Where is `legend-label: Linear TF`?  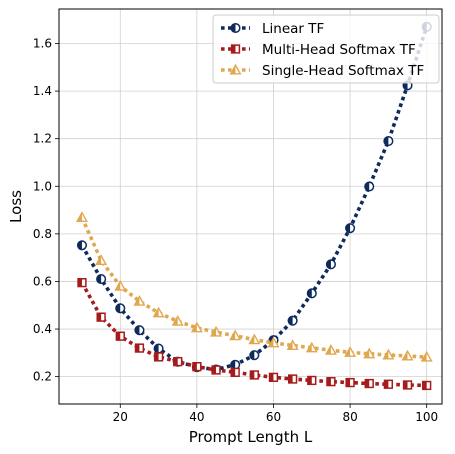
legend-label: Linear TF is located at coordinates (293, 29).